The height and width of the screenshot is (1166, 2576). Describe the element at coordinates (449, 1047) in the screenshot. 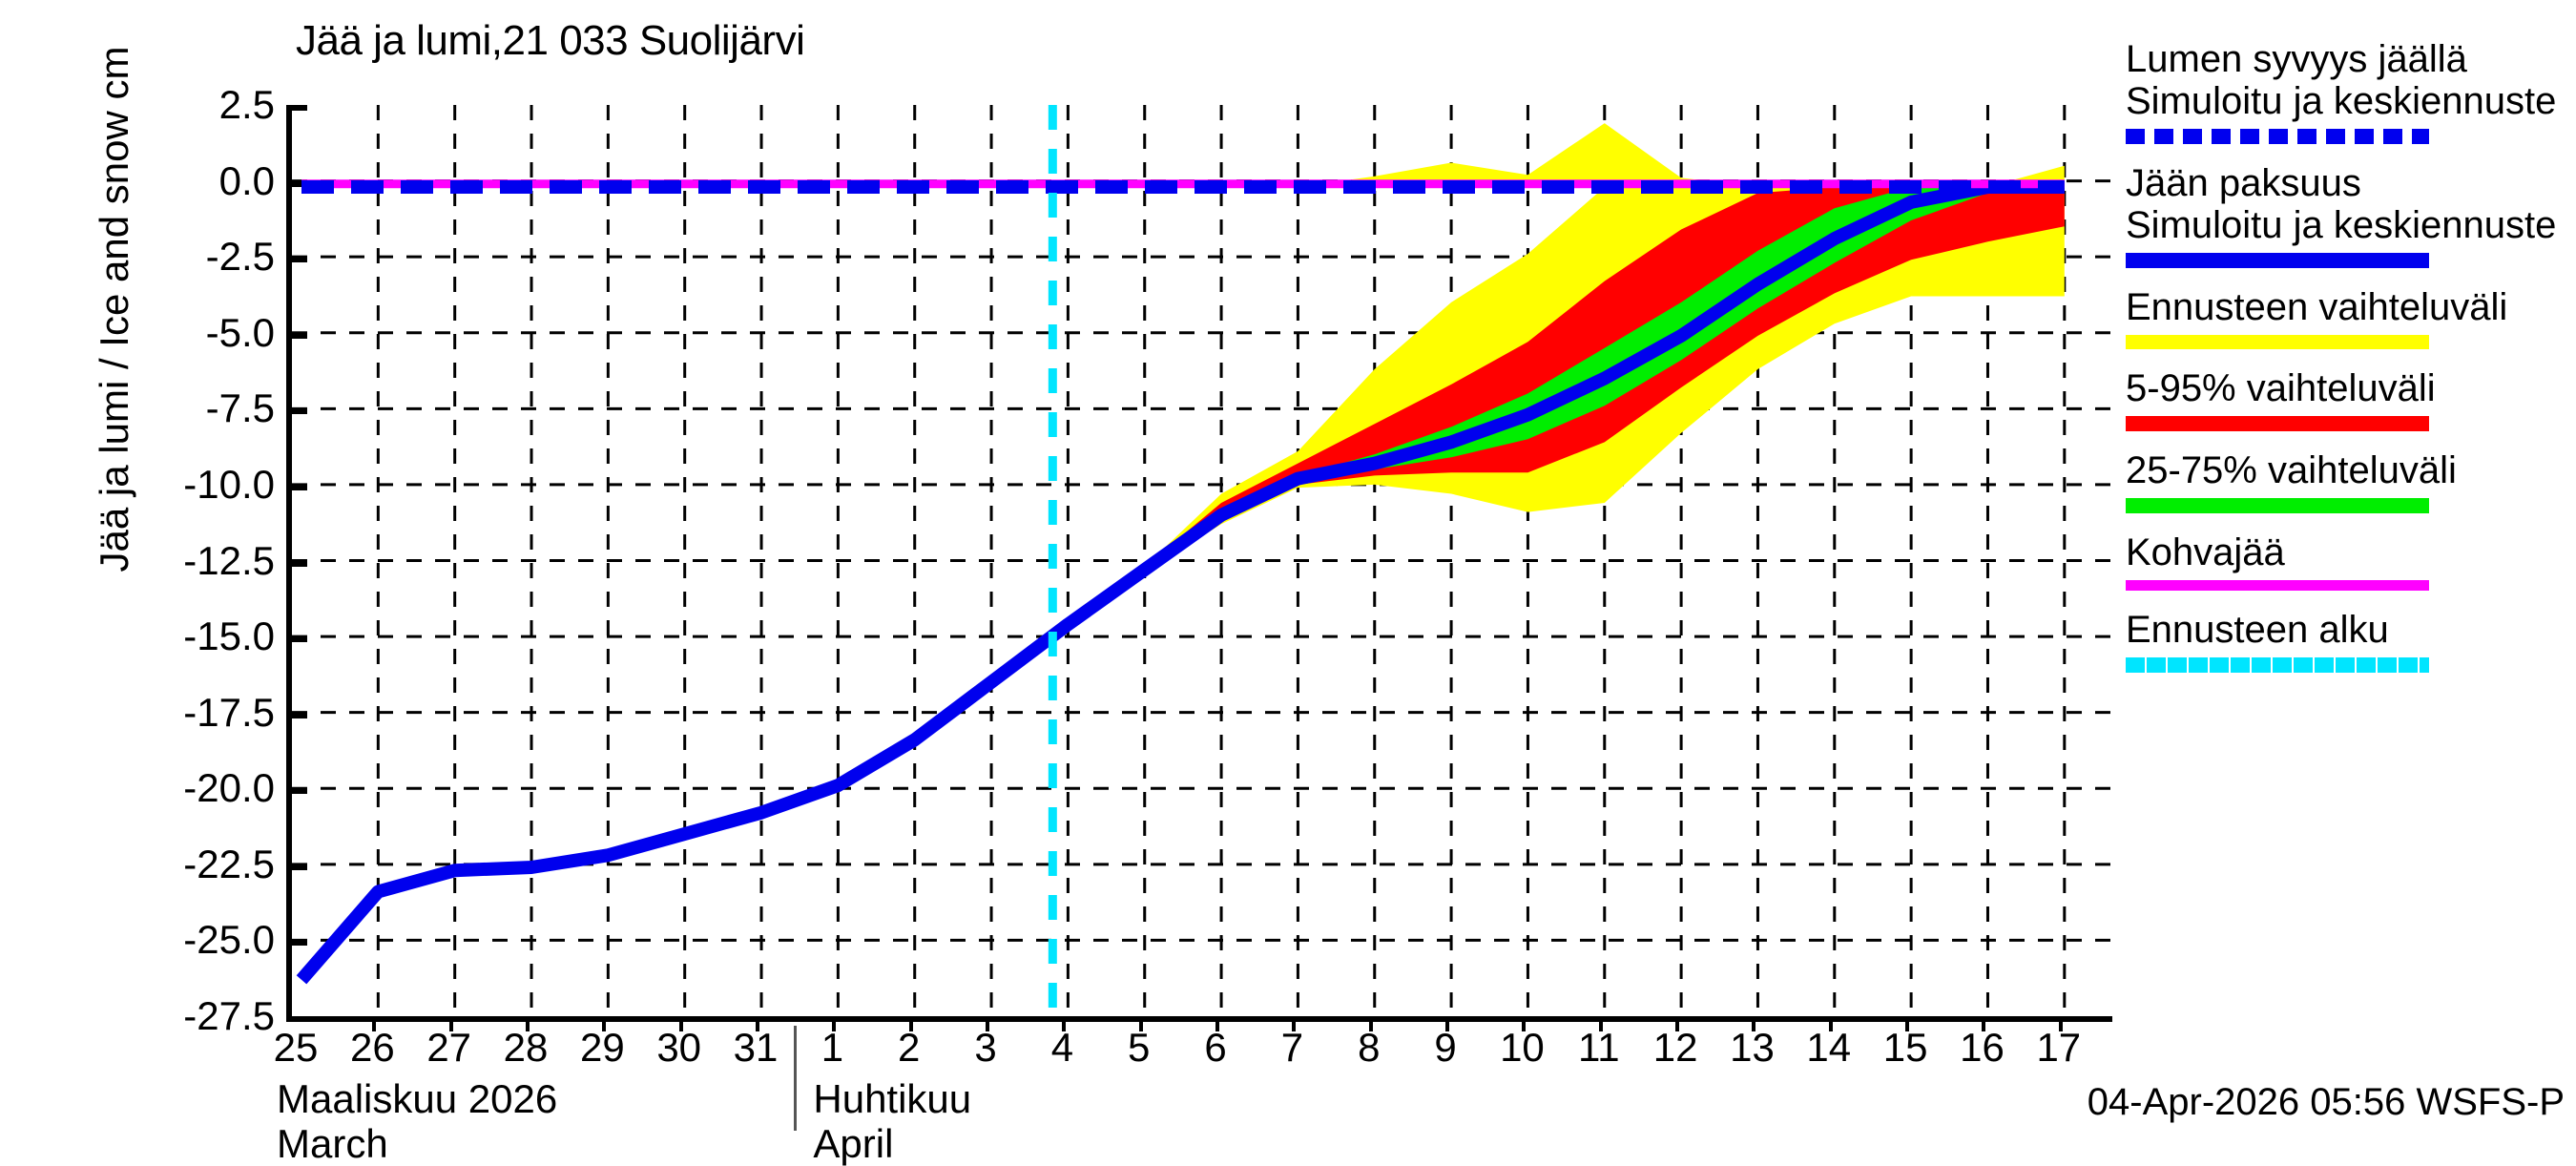

I see `x-axis-tick-label: 27` at that location.